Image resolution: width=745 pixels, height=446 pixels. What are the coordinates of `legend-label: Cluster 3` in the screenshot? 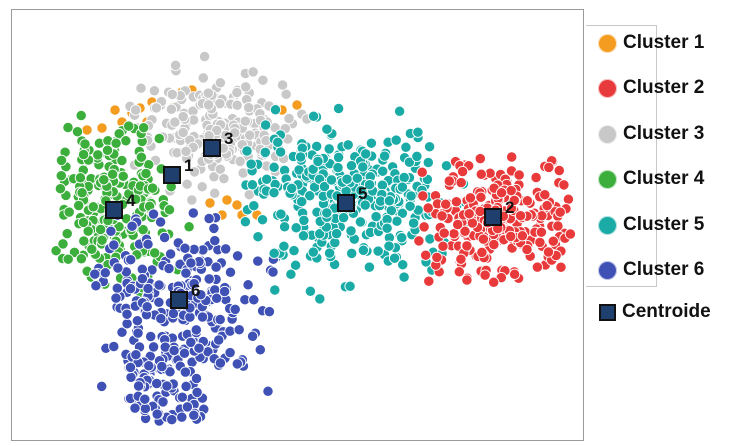 It's located at (664, 133).